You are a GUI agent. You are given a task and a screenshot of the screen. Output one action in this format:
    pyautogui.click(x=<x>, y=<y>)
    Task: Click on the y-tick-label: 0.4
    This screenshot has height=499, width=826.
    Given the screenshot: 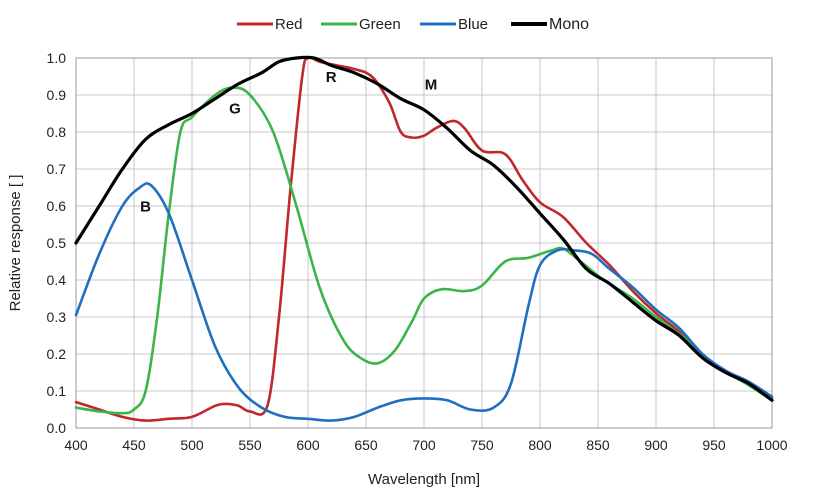 What is the action you would take?
    pyautogui.click(x=57, y=280)
    